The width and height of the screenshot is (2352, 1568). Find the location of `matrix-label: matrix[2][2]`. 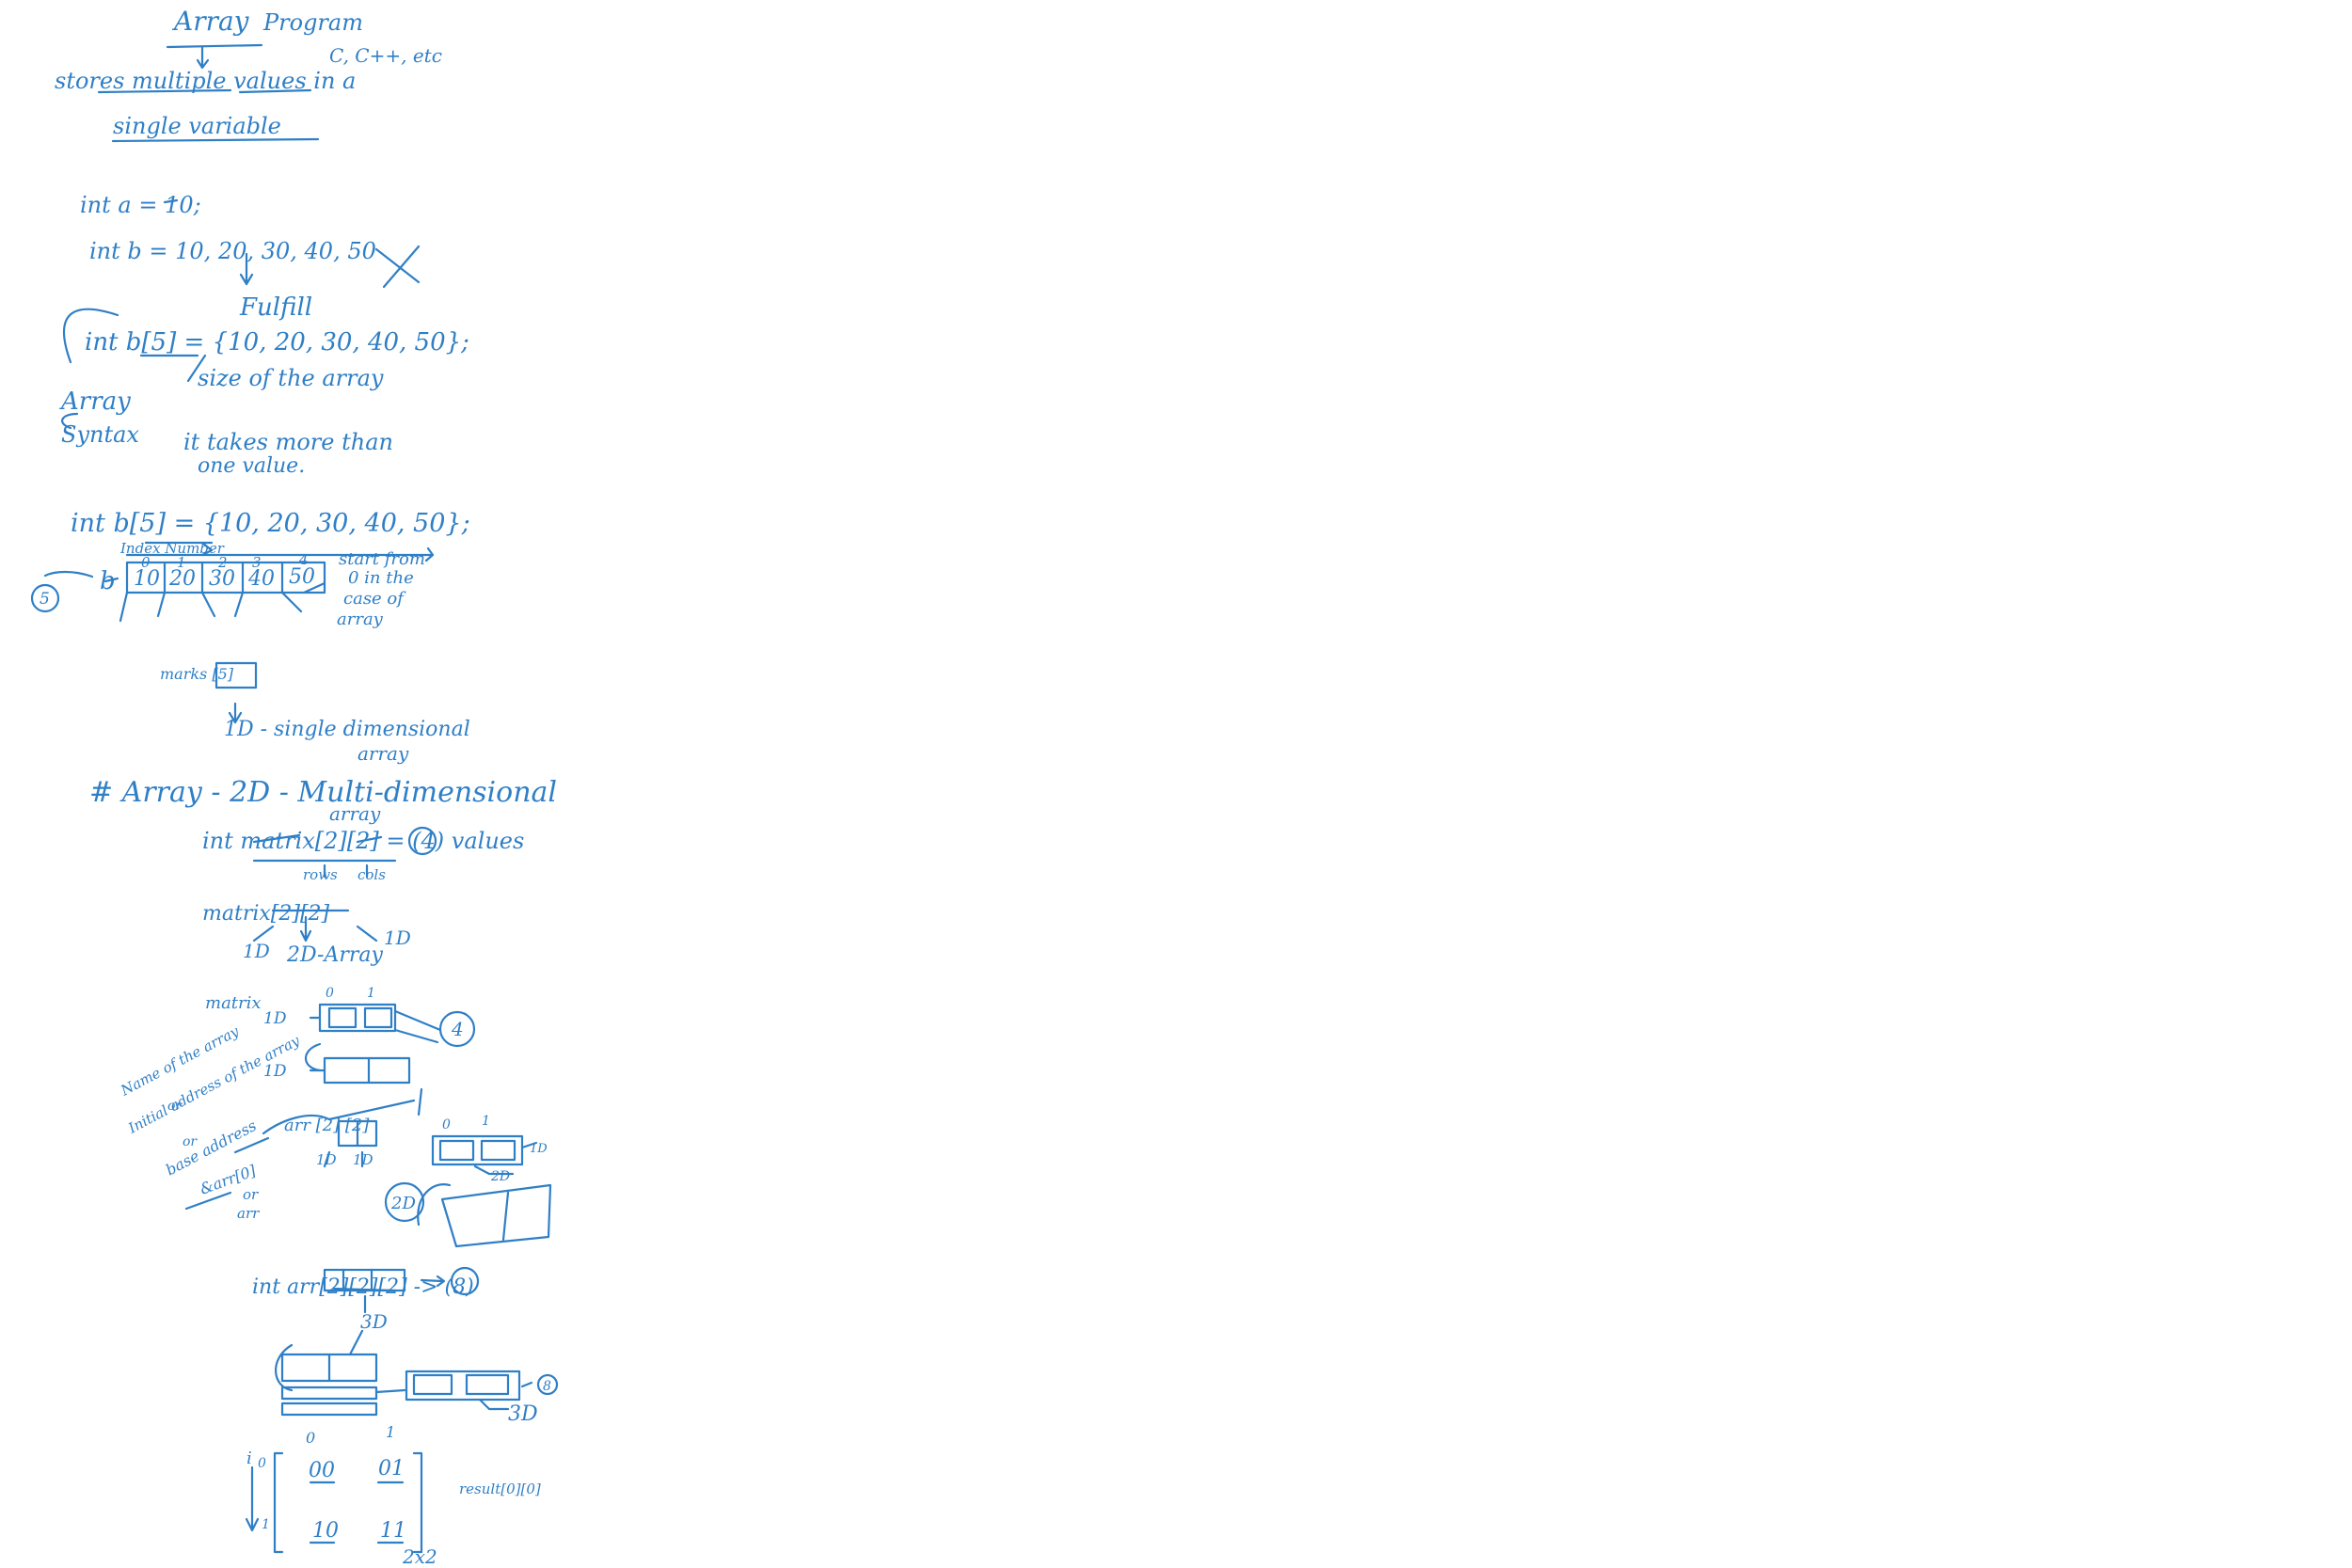

matrix-label: matrix[2][2] is located at coordinates (266, 914).